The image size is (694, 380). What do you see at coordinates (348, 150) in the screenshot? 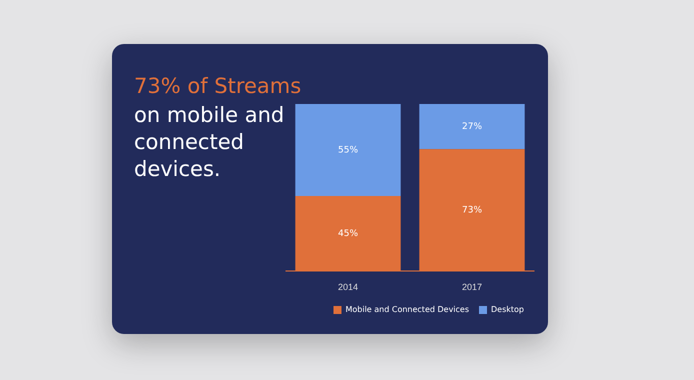
I see `data-label: 55%` at bounding box center [348, 150].